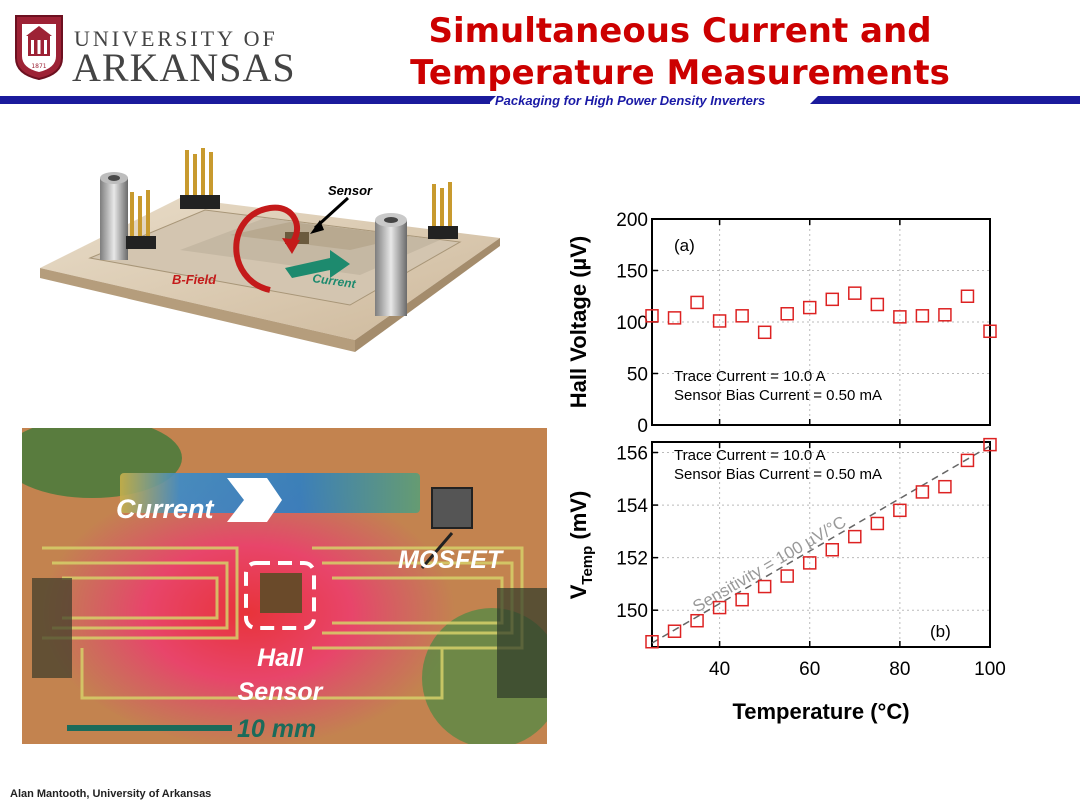 The width and height of the screenshot is (1080, 810). Describe the element at coordinates (820, 711) in the screenshot. I see `x-axis-label: Temperature (°C)` at that location.